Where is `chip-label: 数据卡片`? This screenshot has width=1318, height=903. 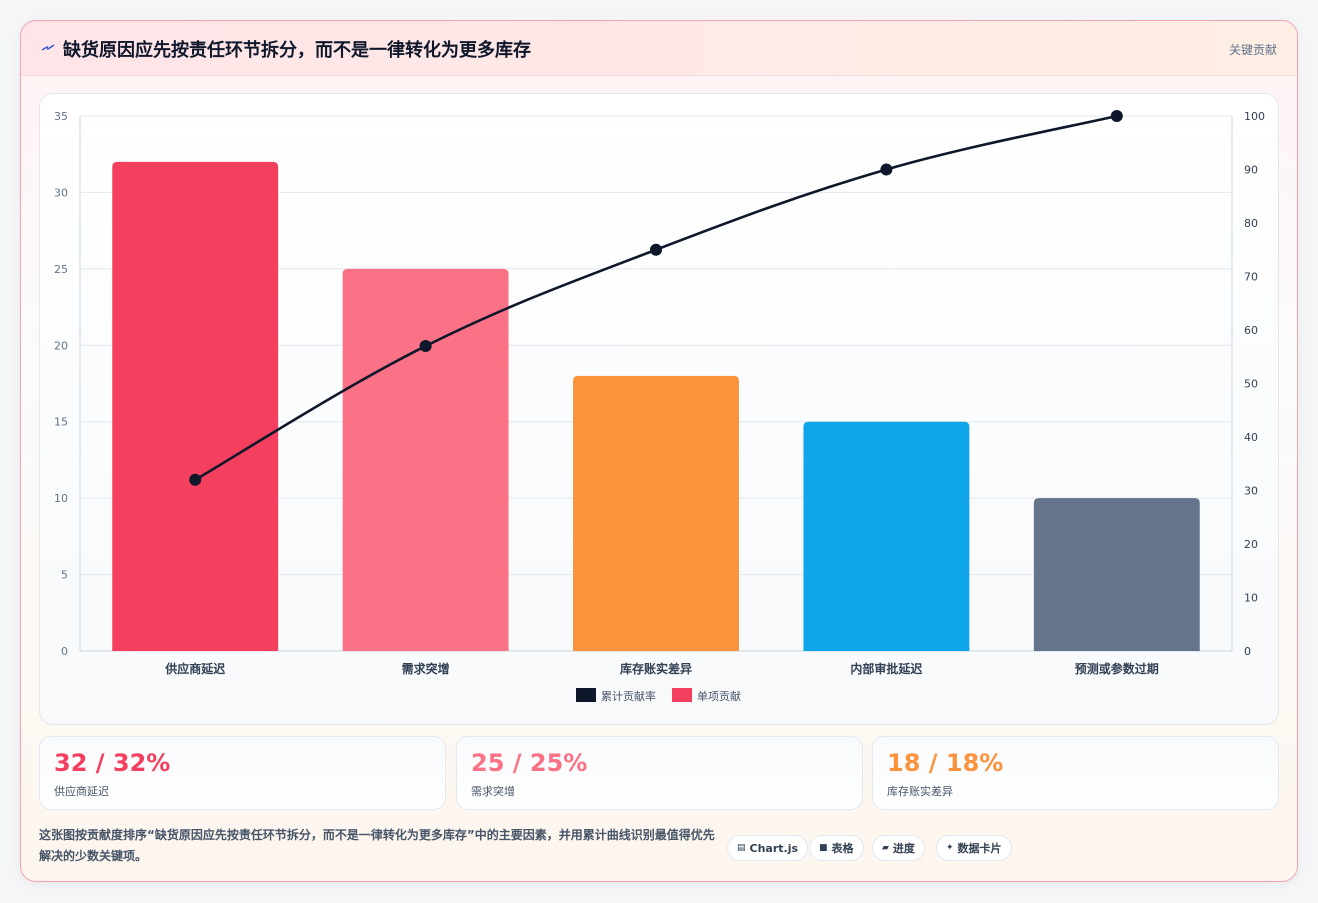 chip-label: 数据卡片 is located at coordinates (979, 848).